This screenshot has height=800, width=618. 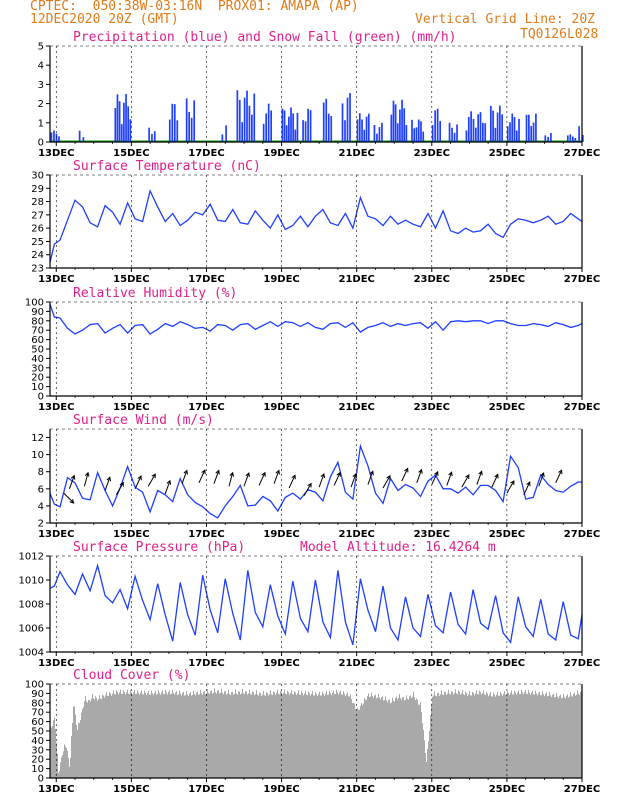 What do you see at coordinates (41, 397) in the screenshot?
I see `y-tick-label: 0` at bounding box center [41, 397].